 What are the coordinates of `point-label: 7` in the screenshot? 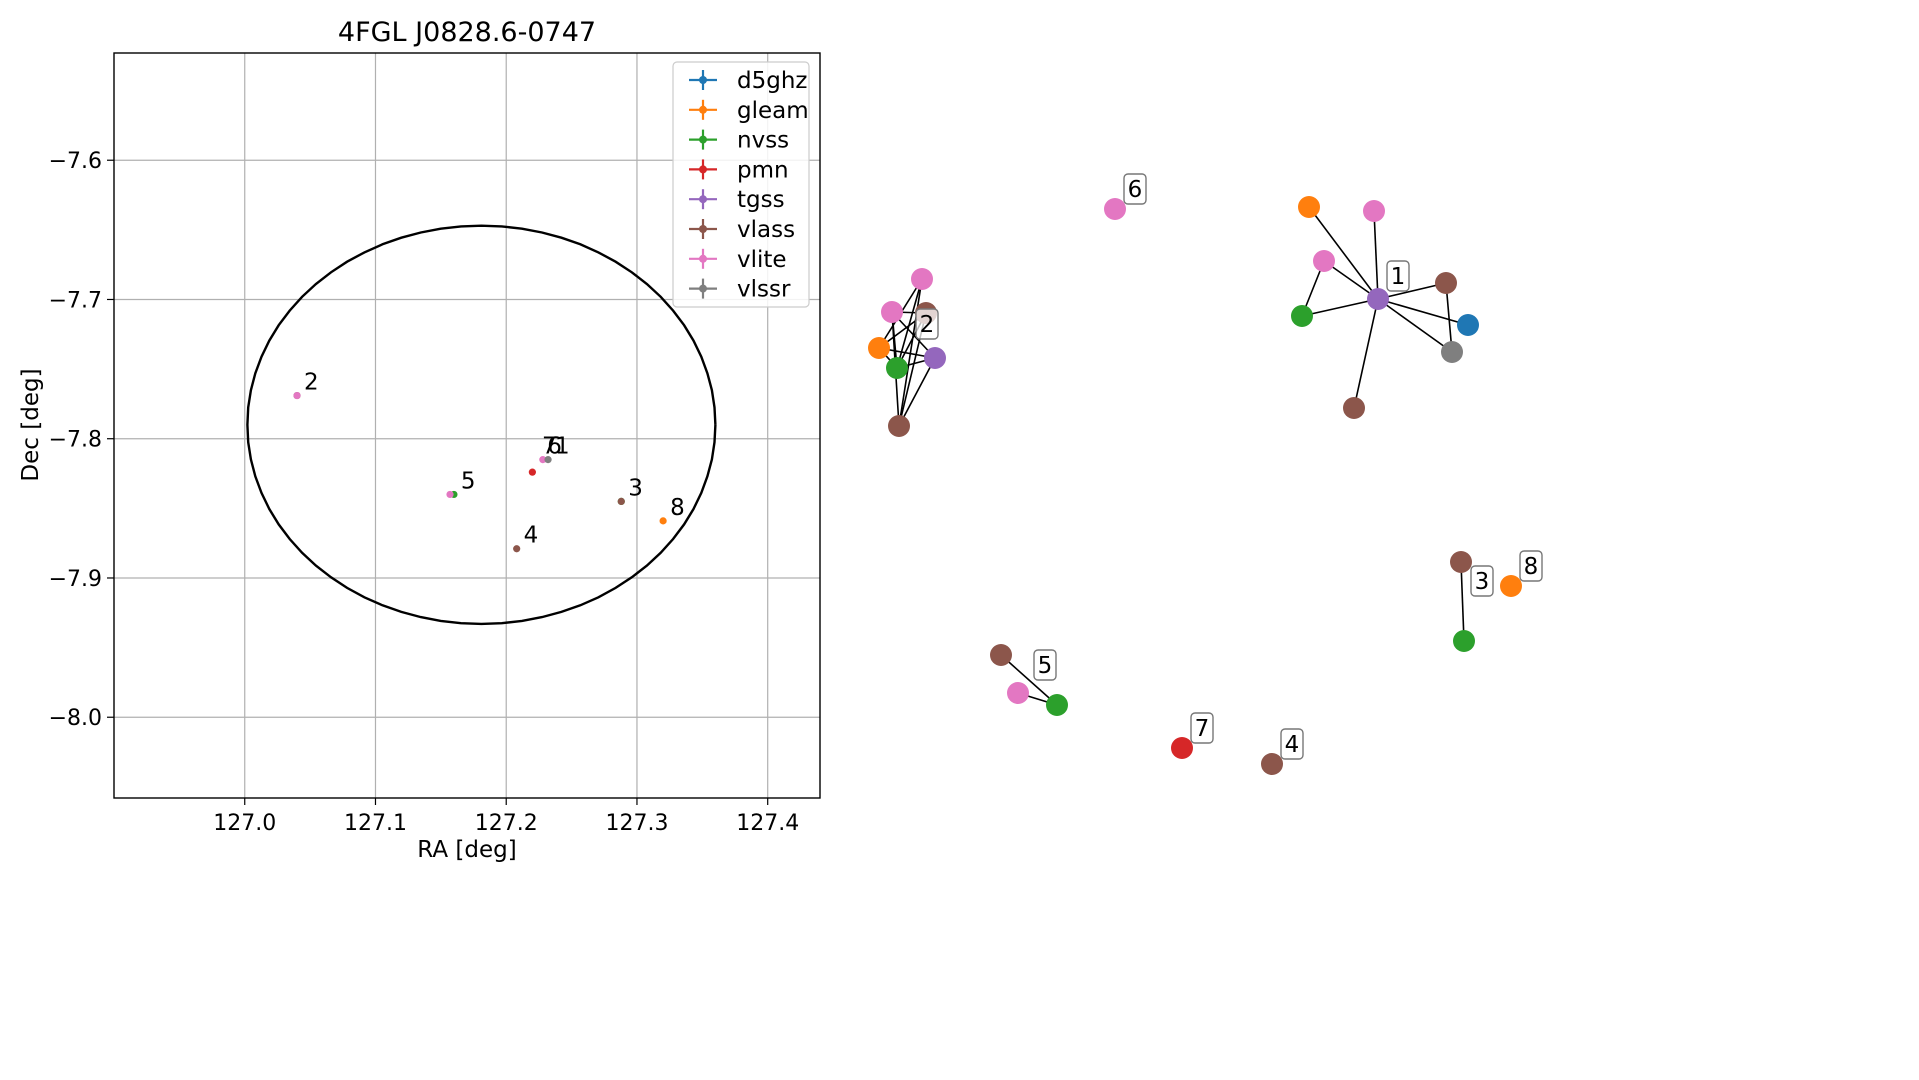 It's located at (549, 447).